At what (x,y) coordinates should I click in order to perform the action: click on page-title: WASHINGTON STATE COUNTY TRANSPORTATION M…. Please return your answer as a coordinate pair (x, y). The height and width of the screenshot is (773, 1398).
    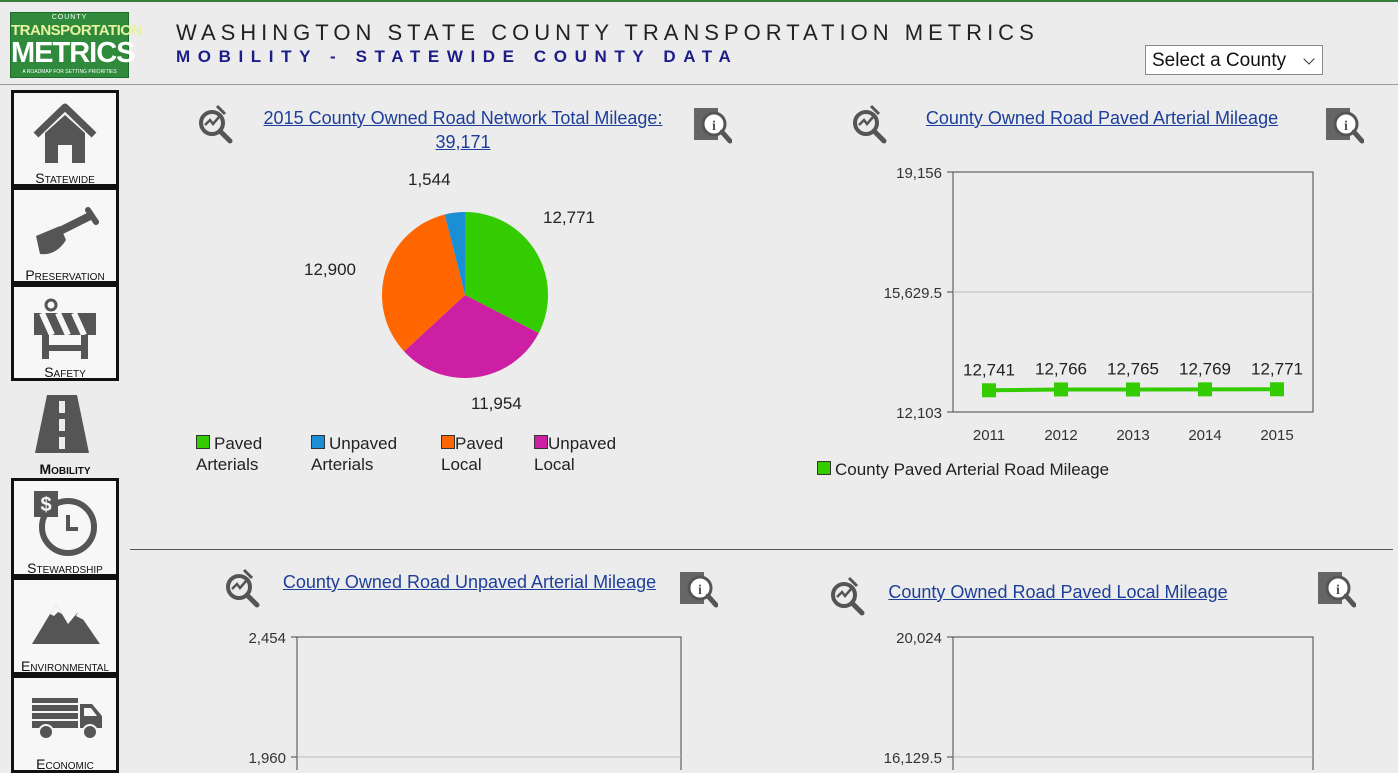
    Looking at the image, I should click on (607, 32).